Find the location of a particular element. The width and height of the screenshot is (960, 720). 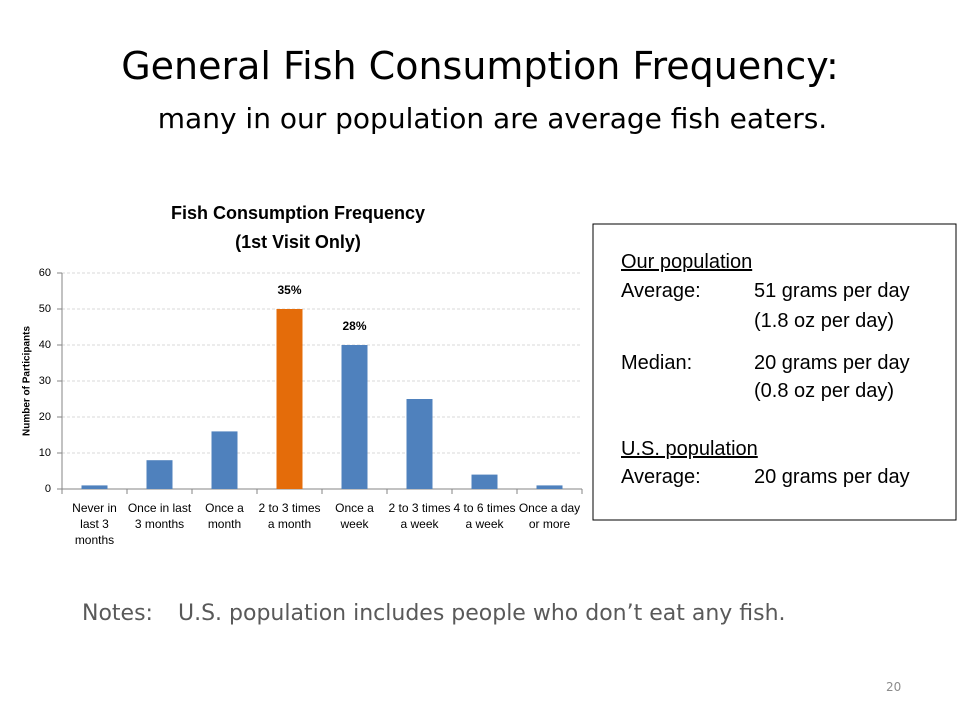

y-tick-label: 40 is located at coordinates (45, 345).